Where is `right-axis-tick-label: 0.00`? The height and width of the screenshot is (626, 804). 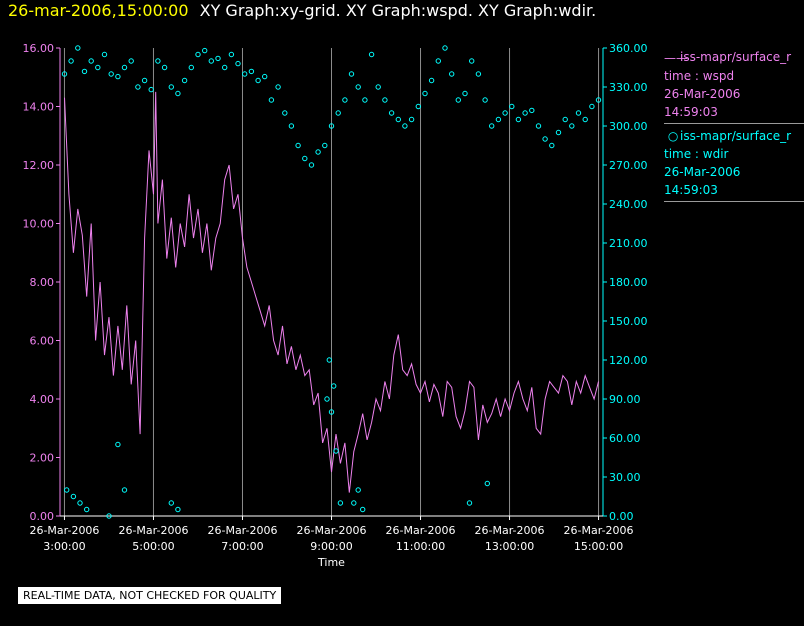
right-axis-tick-label: 0.00 is located at coordinates (621, 516).